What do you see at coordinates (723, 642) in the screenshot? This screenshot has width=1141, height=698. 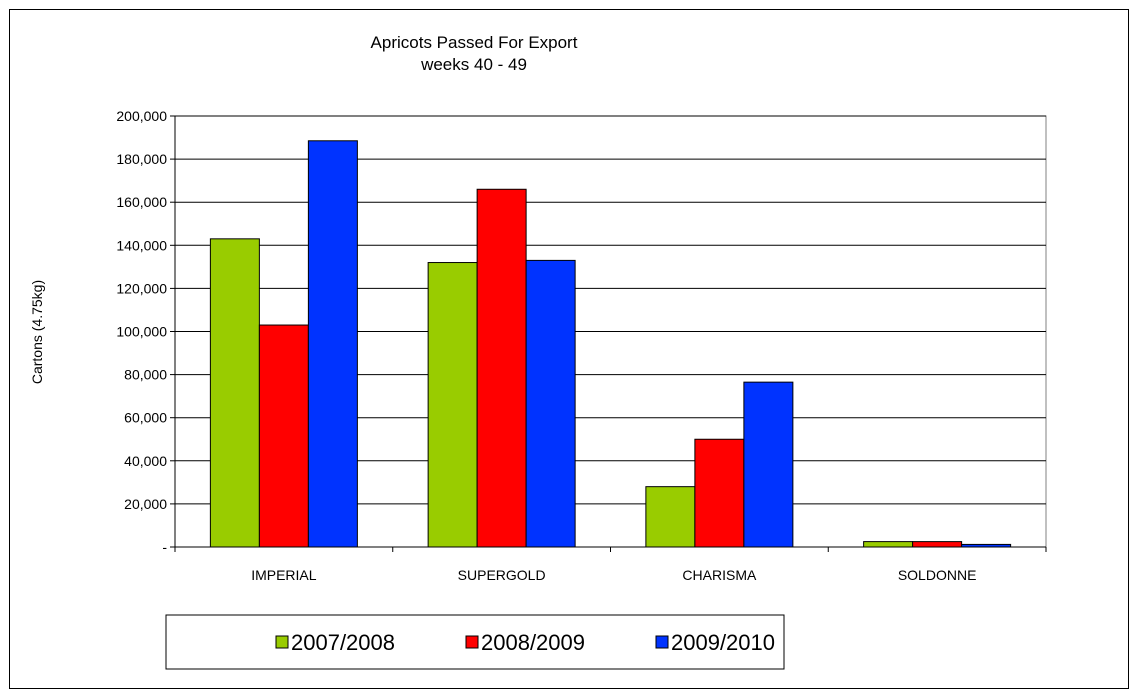 I see `legend-label: 2009/2010` at bounding box center [723, 642].